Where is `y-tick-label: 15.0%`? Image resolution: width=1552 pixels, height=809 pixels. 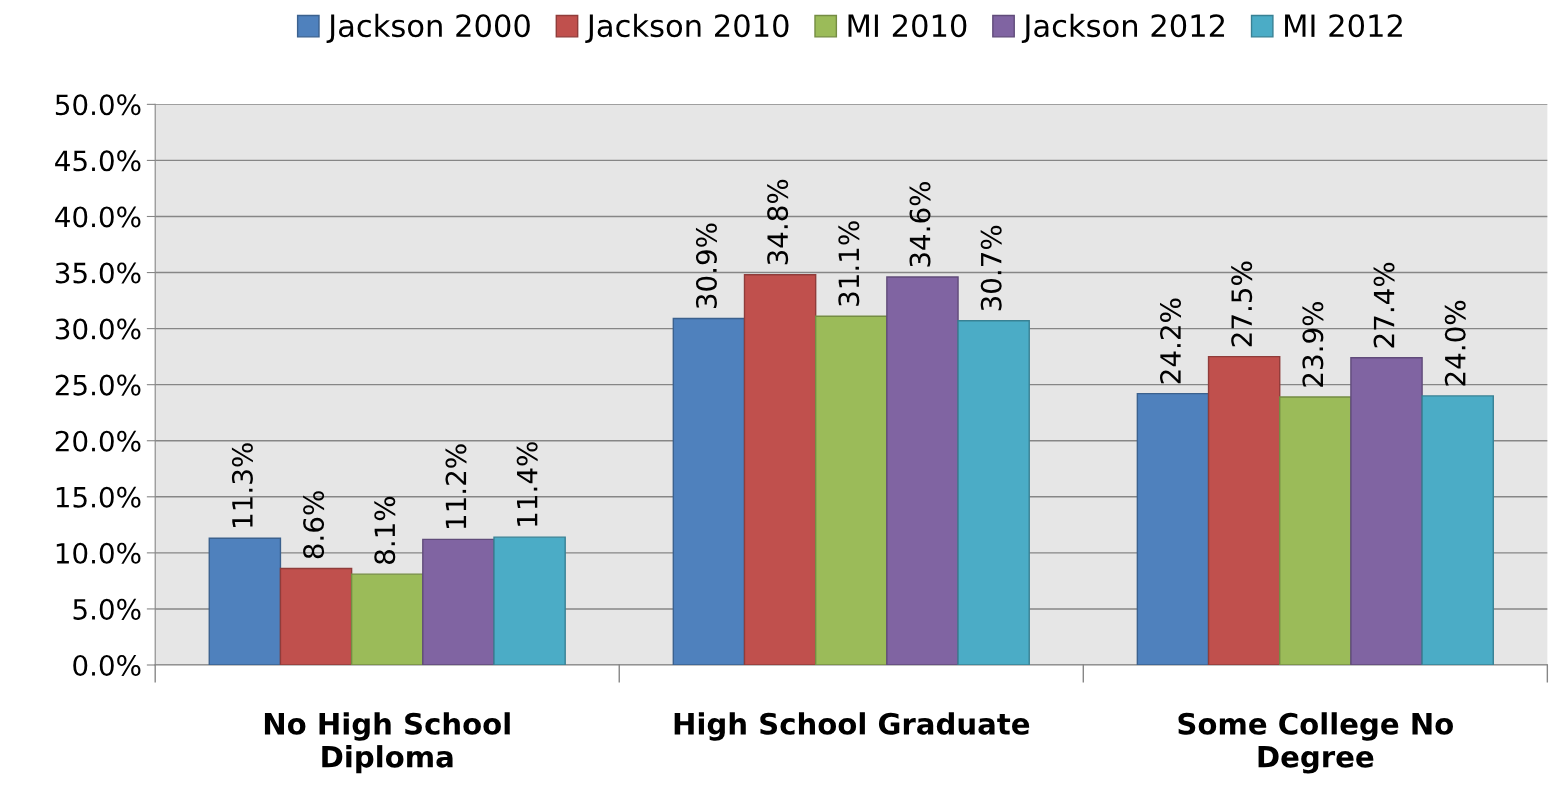
y-tick-label: 15.0% is located at coordinates (98, 497).